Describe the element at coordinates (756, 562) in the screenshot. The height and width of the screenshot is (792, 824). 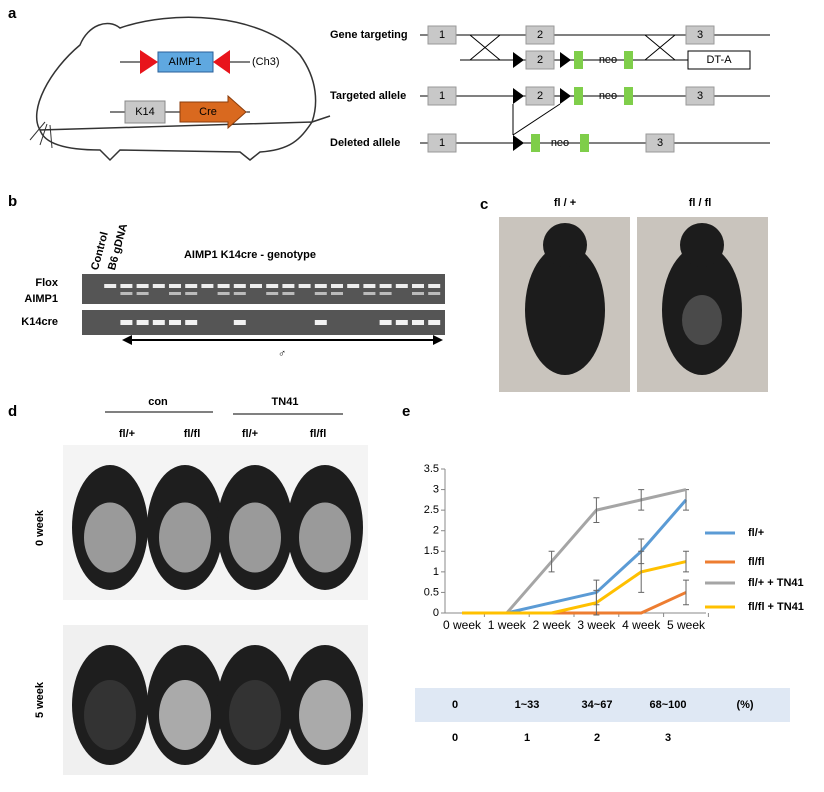
I see `legend-label: fl/fl` at that location.